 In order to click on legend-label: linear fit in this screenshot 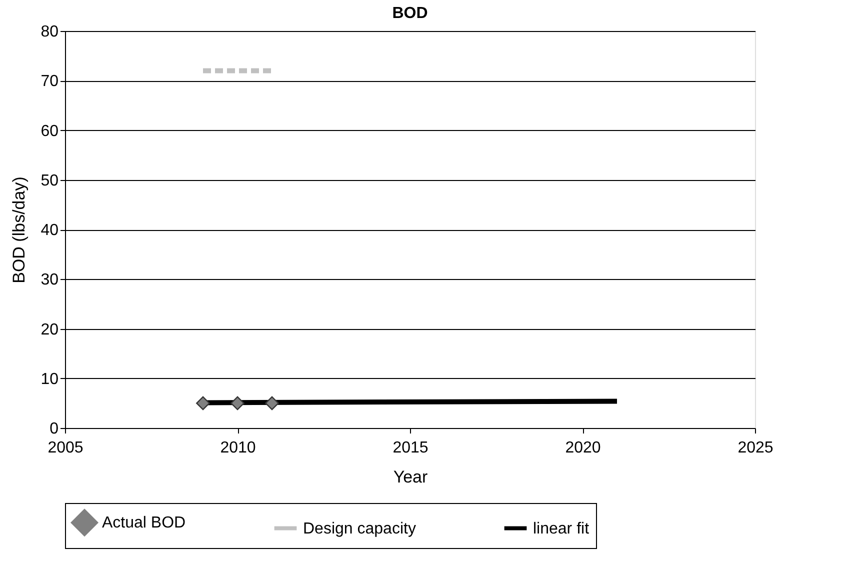, I will do `click(561, 529)`.